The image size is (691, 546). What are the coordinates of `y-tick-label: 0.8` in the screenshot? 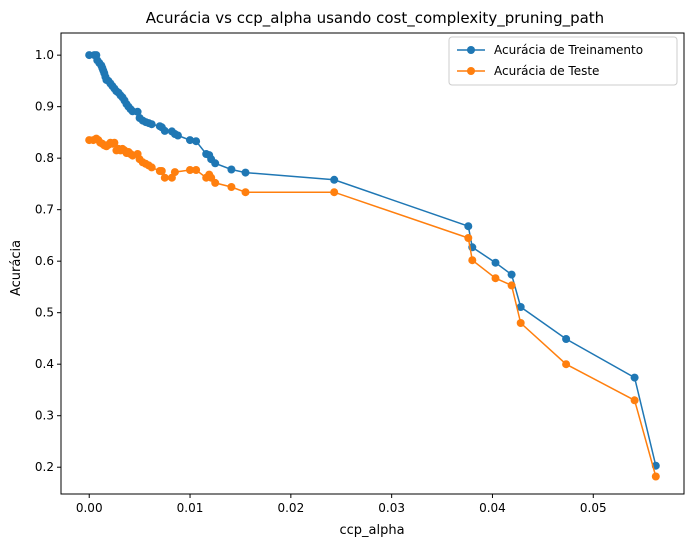 It's located at (44, 158).